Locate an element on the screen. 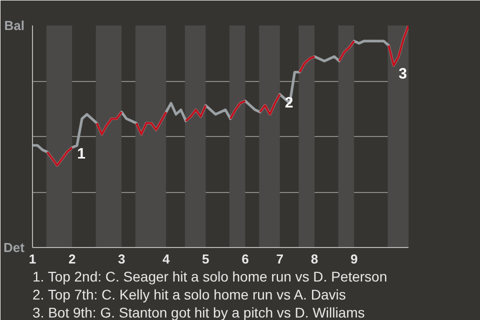 The height and width of the screenshot is (320, 480). text: Det is located at coordinates (15, 247).